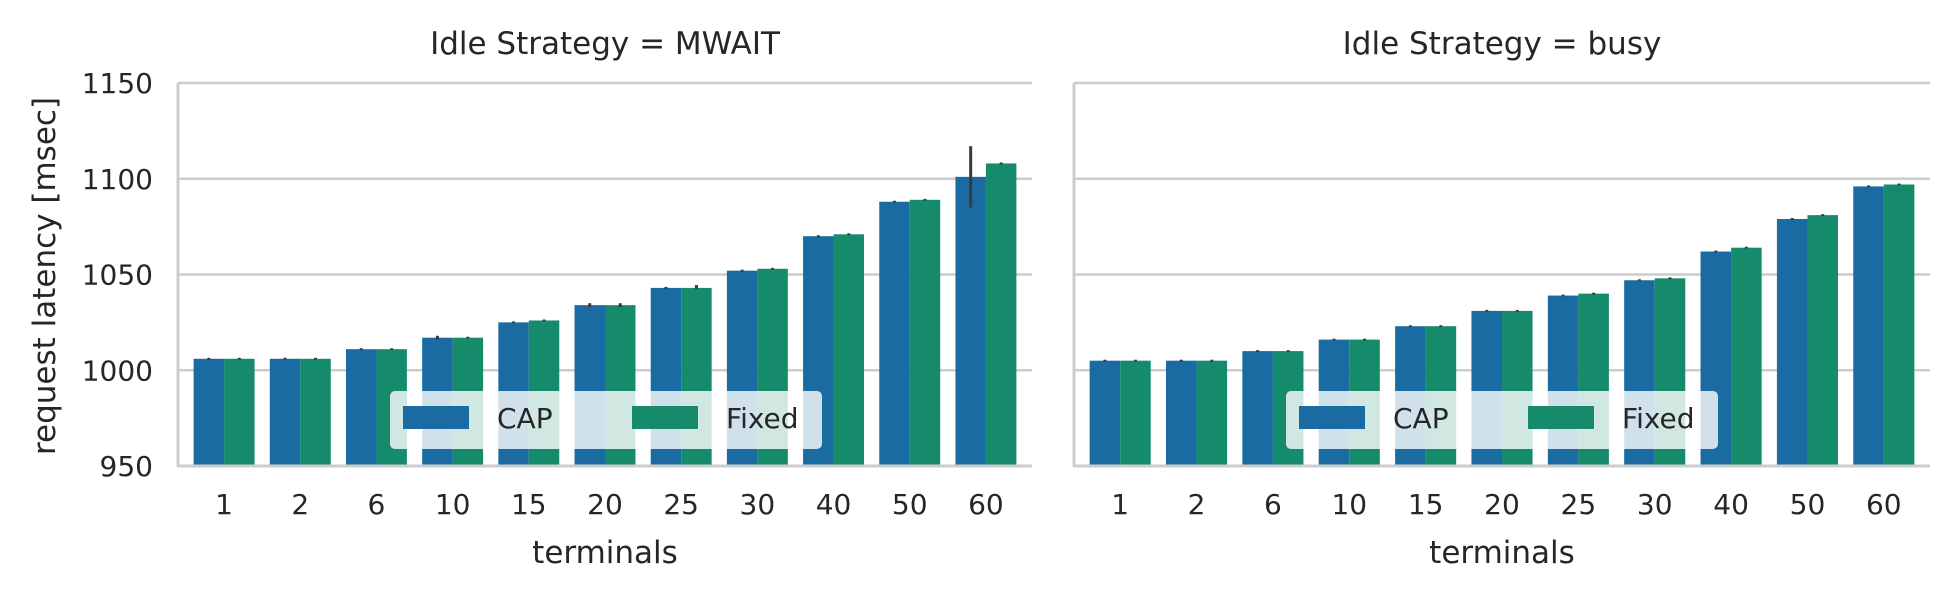 The height and width of the screenshot is (599, 1949). I want to click on y-tick-label: 1000, so click(117, 370).